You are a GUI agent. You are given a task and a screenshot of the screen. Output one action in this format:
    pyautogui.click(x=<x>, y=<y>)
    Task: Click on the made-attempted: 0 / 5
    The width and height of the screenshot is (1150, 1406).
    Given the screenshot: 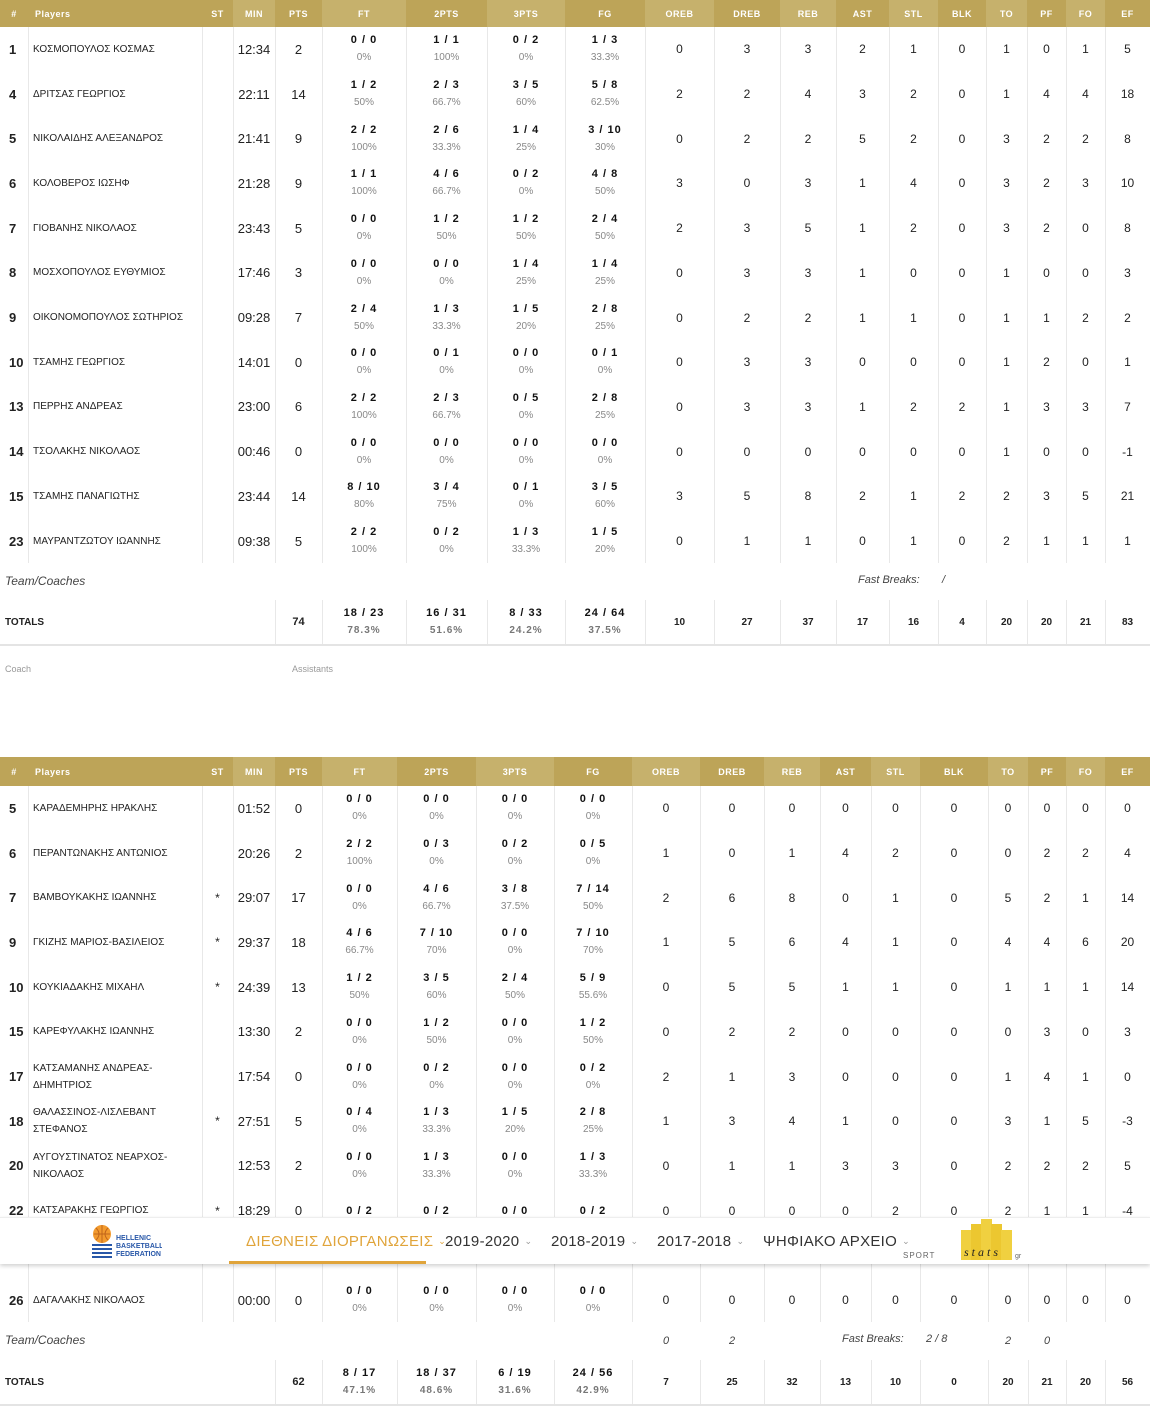 What is the action you would take?
    pyautogui.click(x=526, y=397)
    